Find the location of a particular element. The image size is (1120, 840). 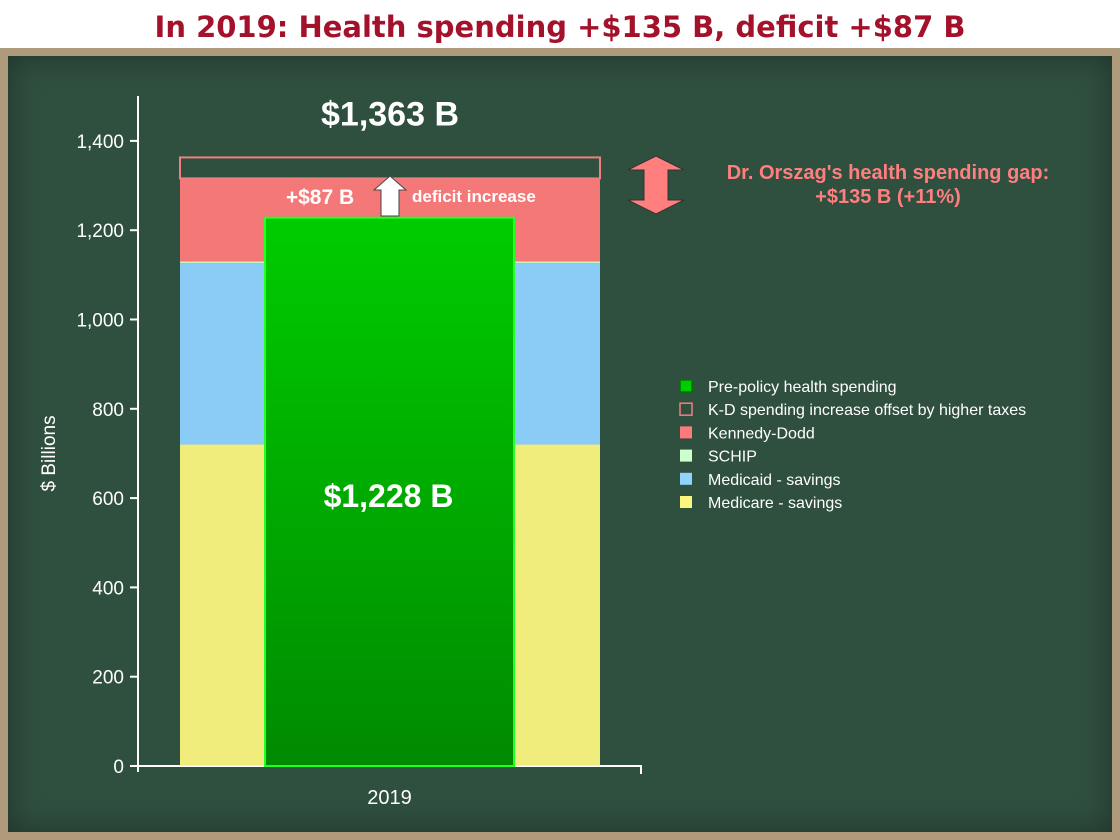

y-axis-label: $ Billions is located at coordinates (49, 453).